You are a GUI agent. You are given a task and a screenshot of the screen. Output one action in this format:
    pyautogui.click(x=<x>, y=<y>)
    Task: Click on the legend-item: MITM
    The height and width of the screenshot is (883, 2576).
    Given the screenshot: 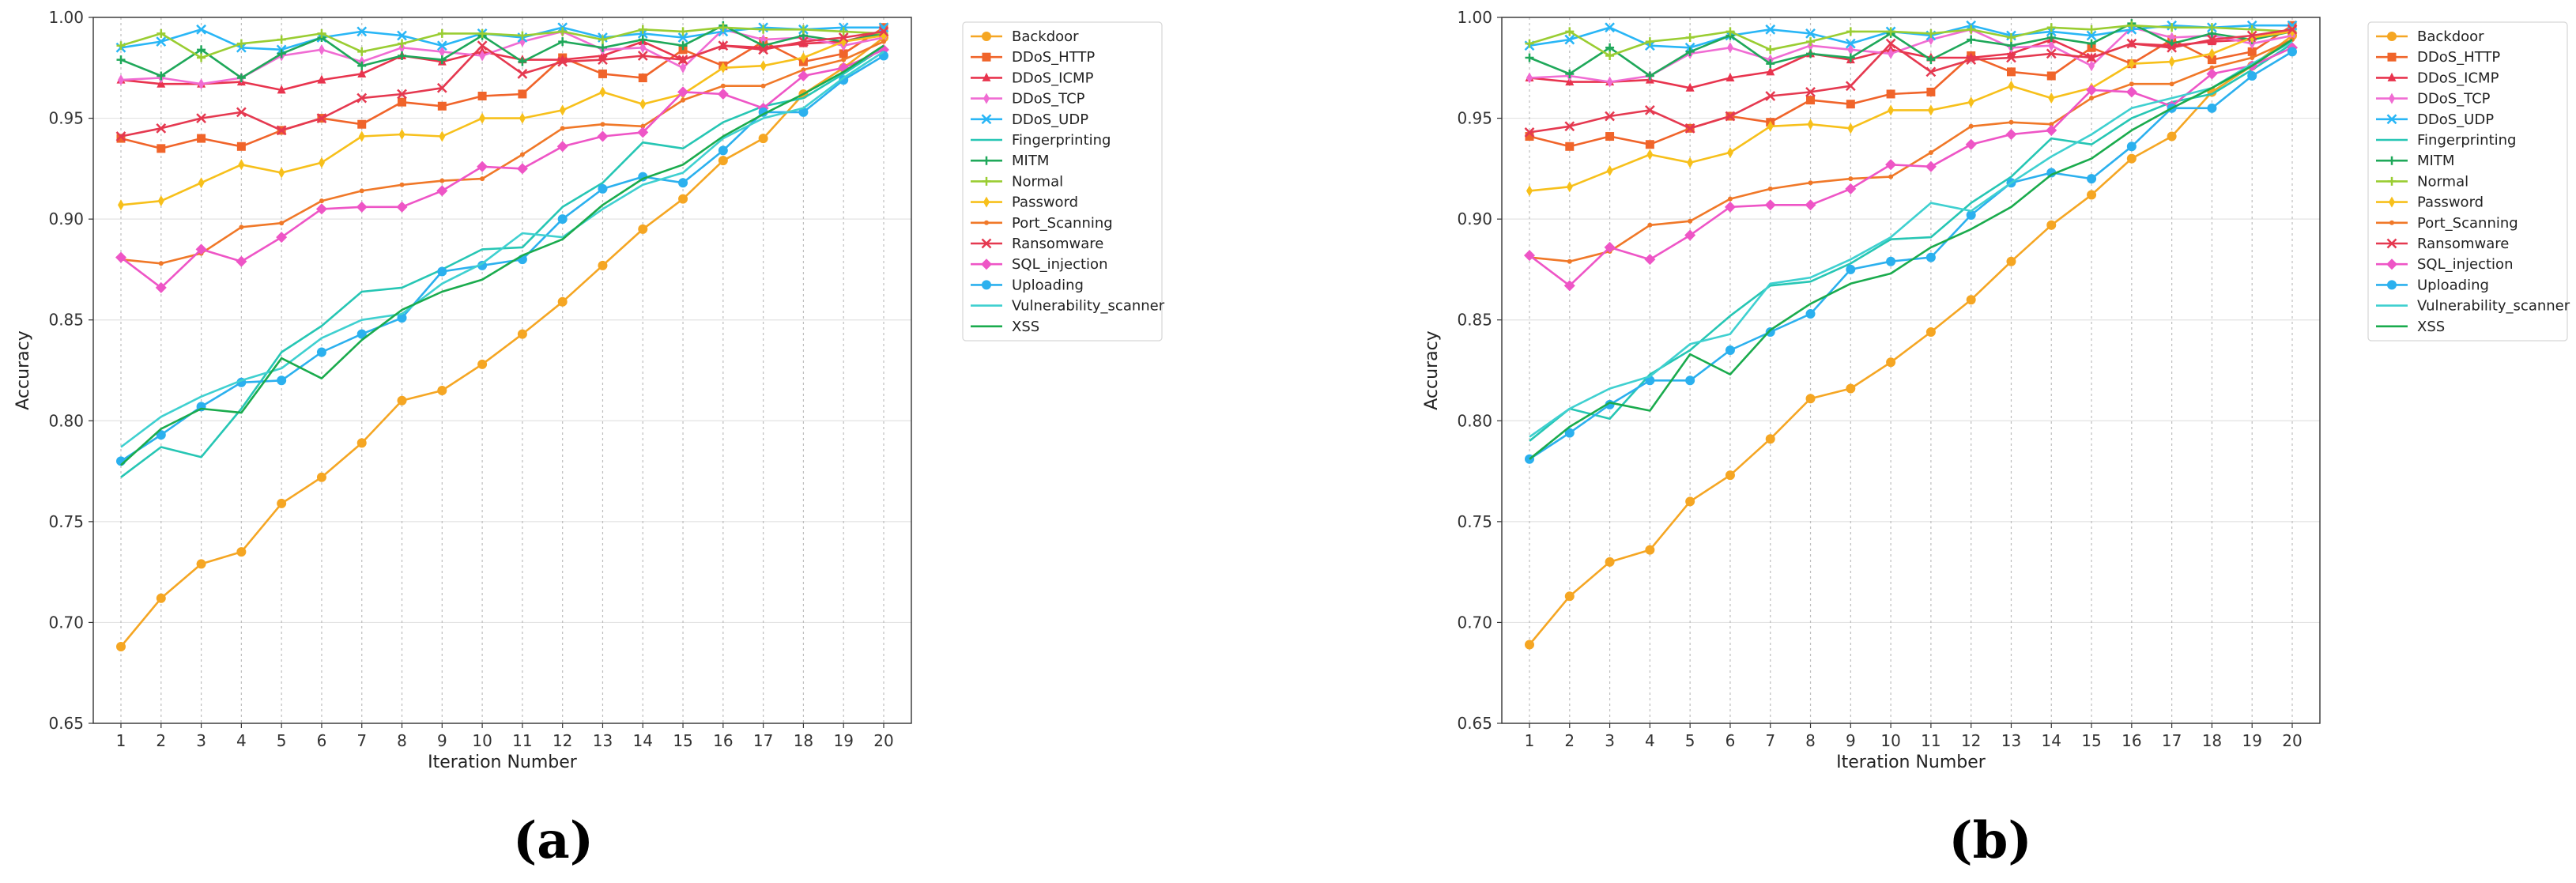 What is the action you would take?
    pyautogui.click(x=2415, y=161)
    